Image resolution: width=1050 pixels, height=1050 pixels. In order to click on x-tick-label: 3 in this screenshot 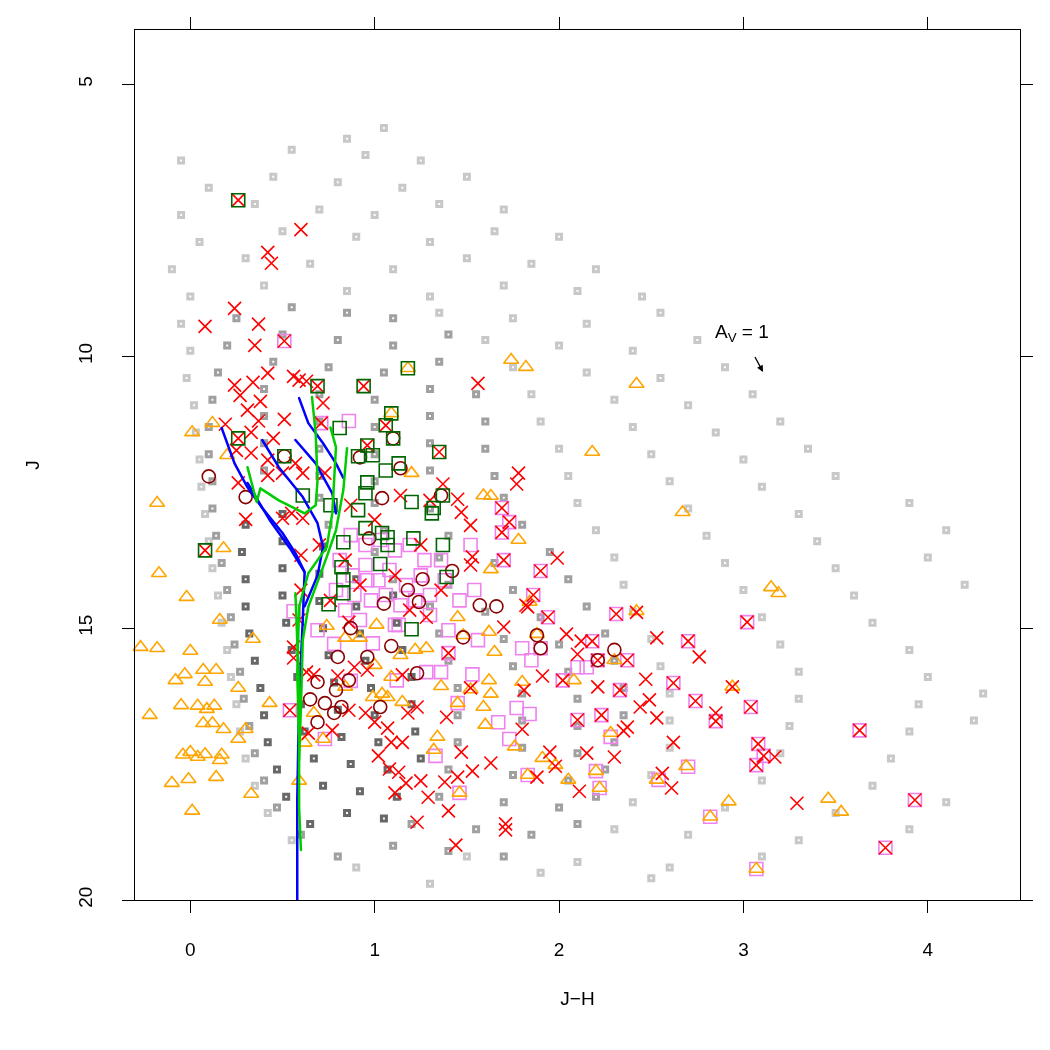, I will do `click(743, 949)`.